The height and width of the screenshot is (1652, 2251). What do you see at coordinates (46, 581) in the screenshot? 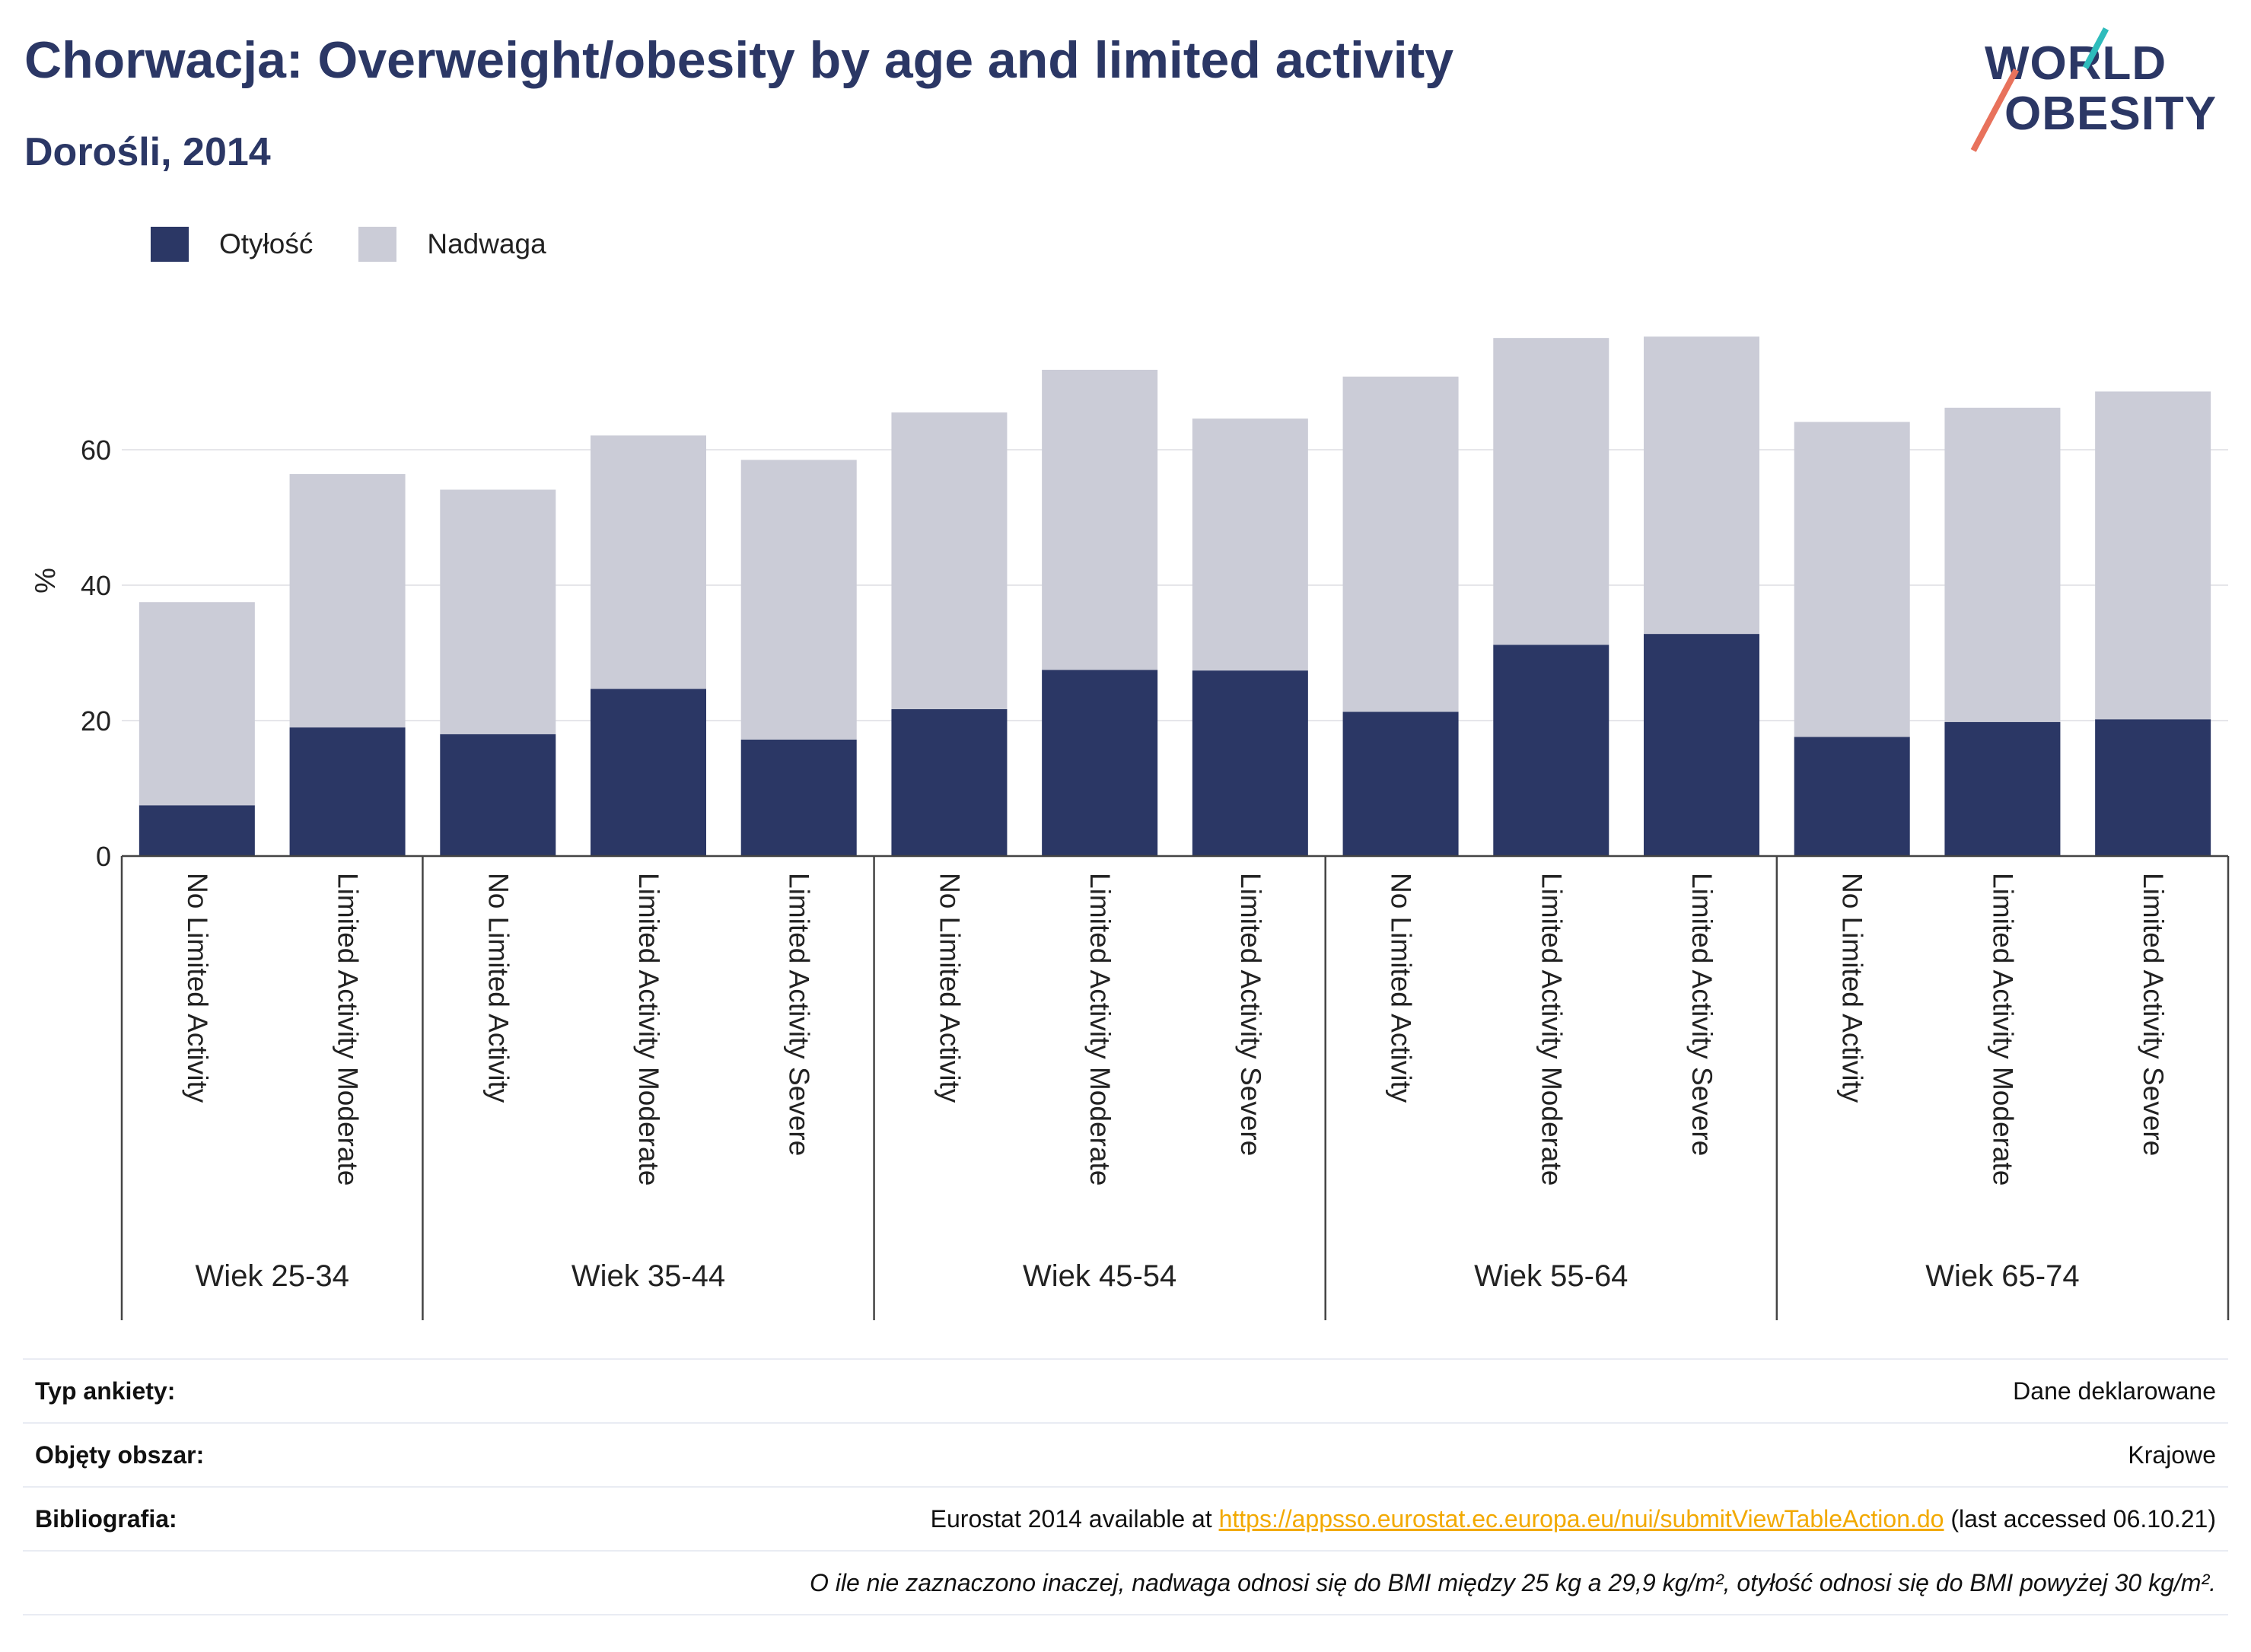
I see `y-axis-label: %` at bounding box center [46, 581].